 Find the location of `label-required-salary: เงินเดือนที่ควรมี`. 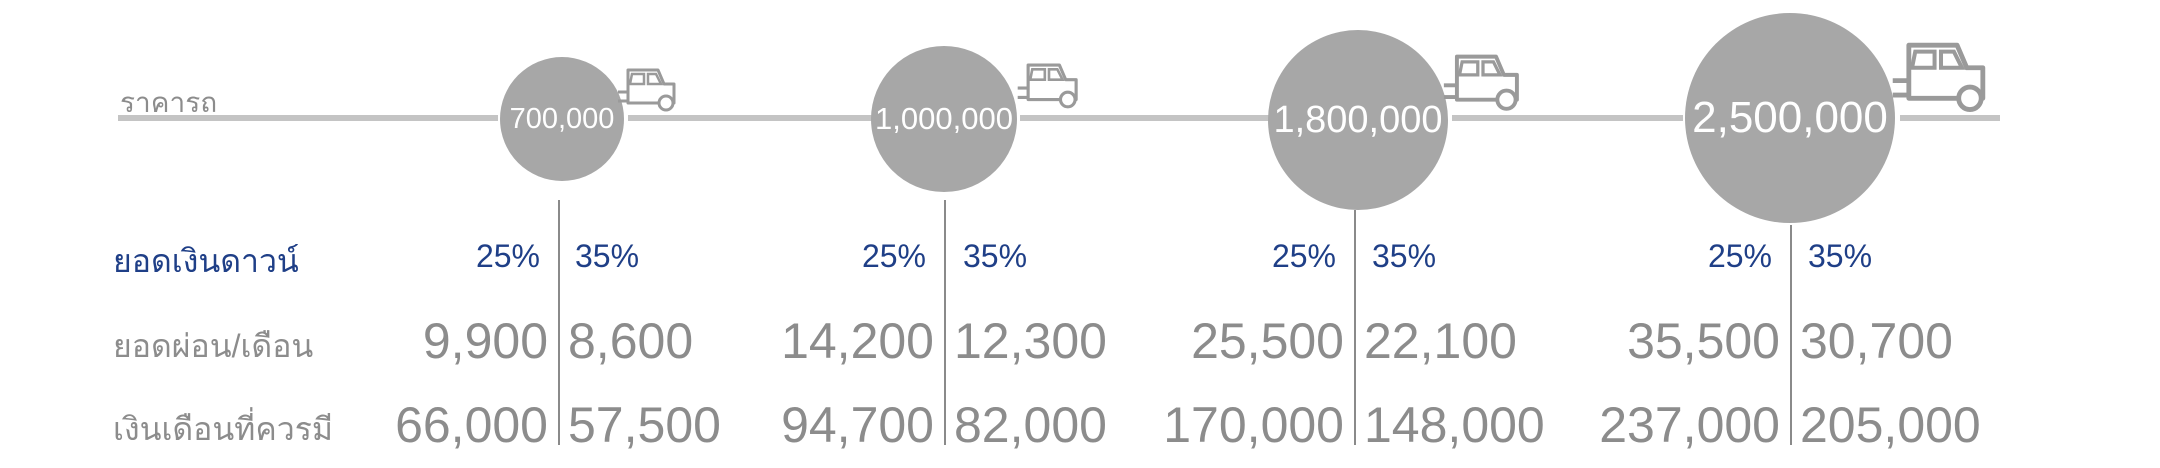

label-required-salary: เงินเดือนที่ควรมี is located at coordinates (223, 429).